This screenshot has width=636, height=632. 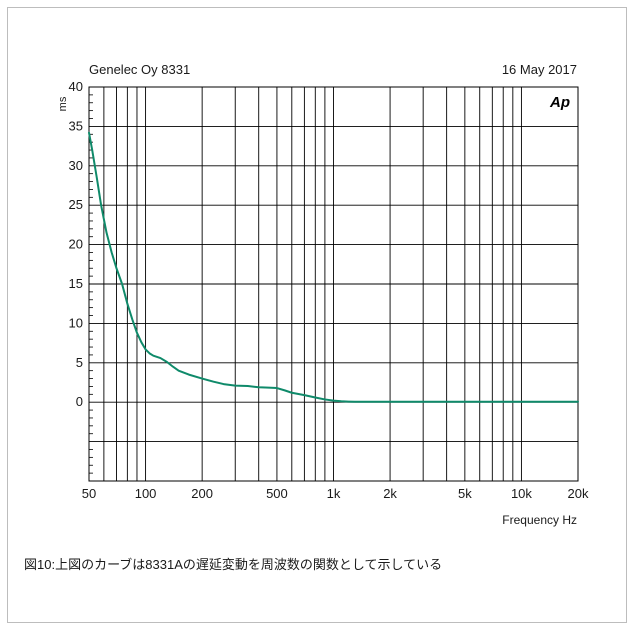 I want to click on y-tick-label: 25, so click(x=76, y=204).